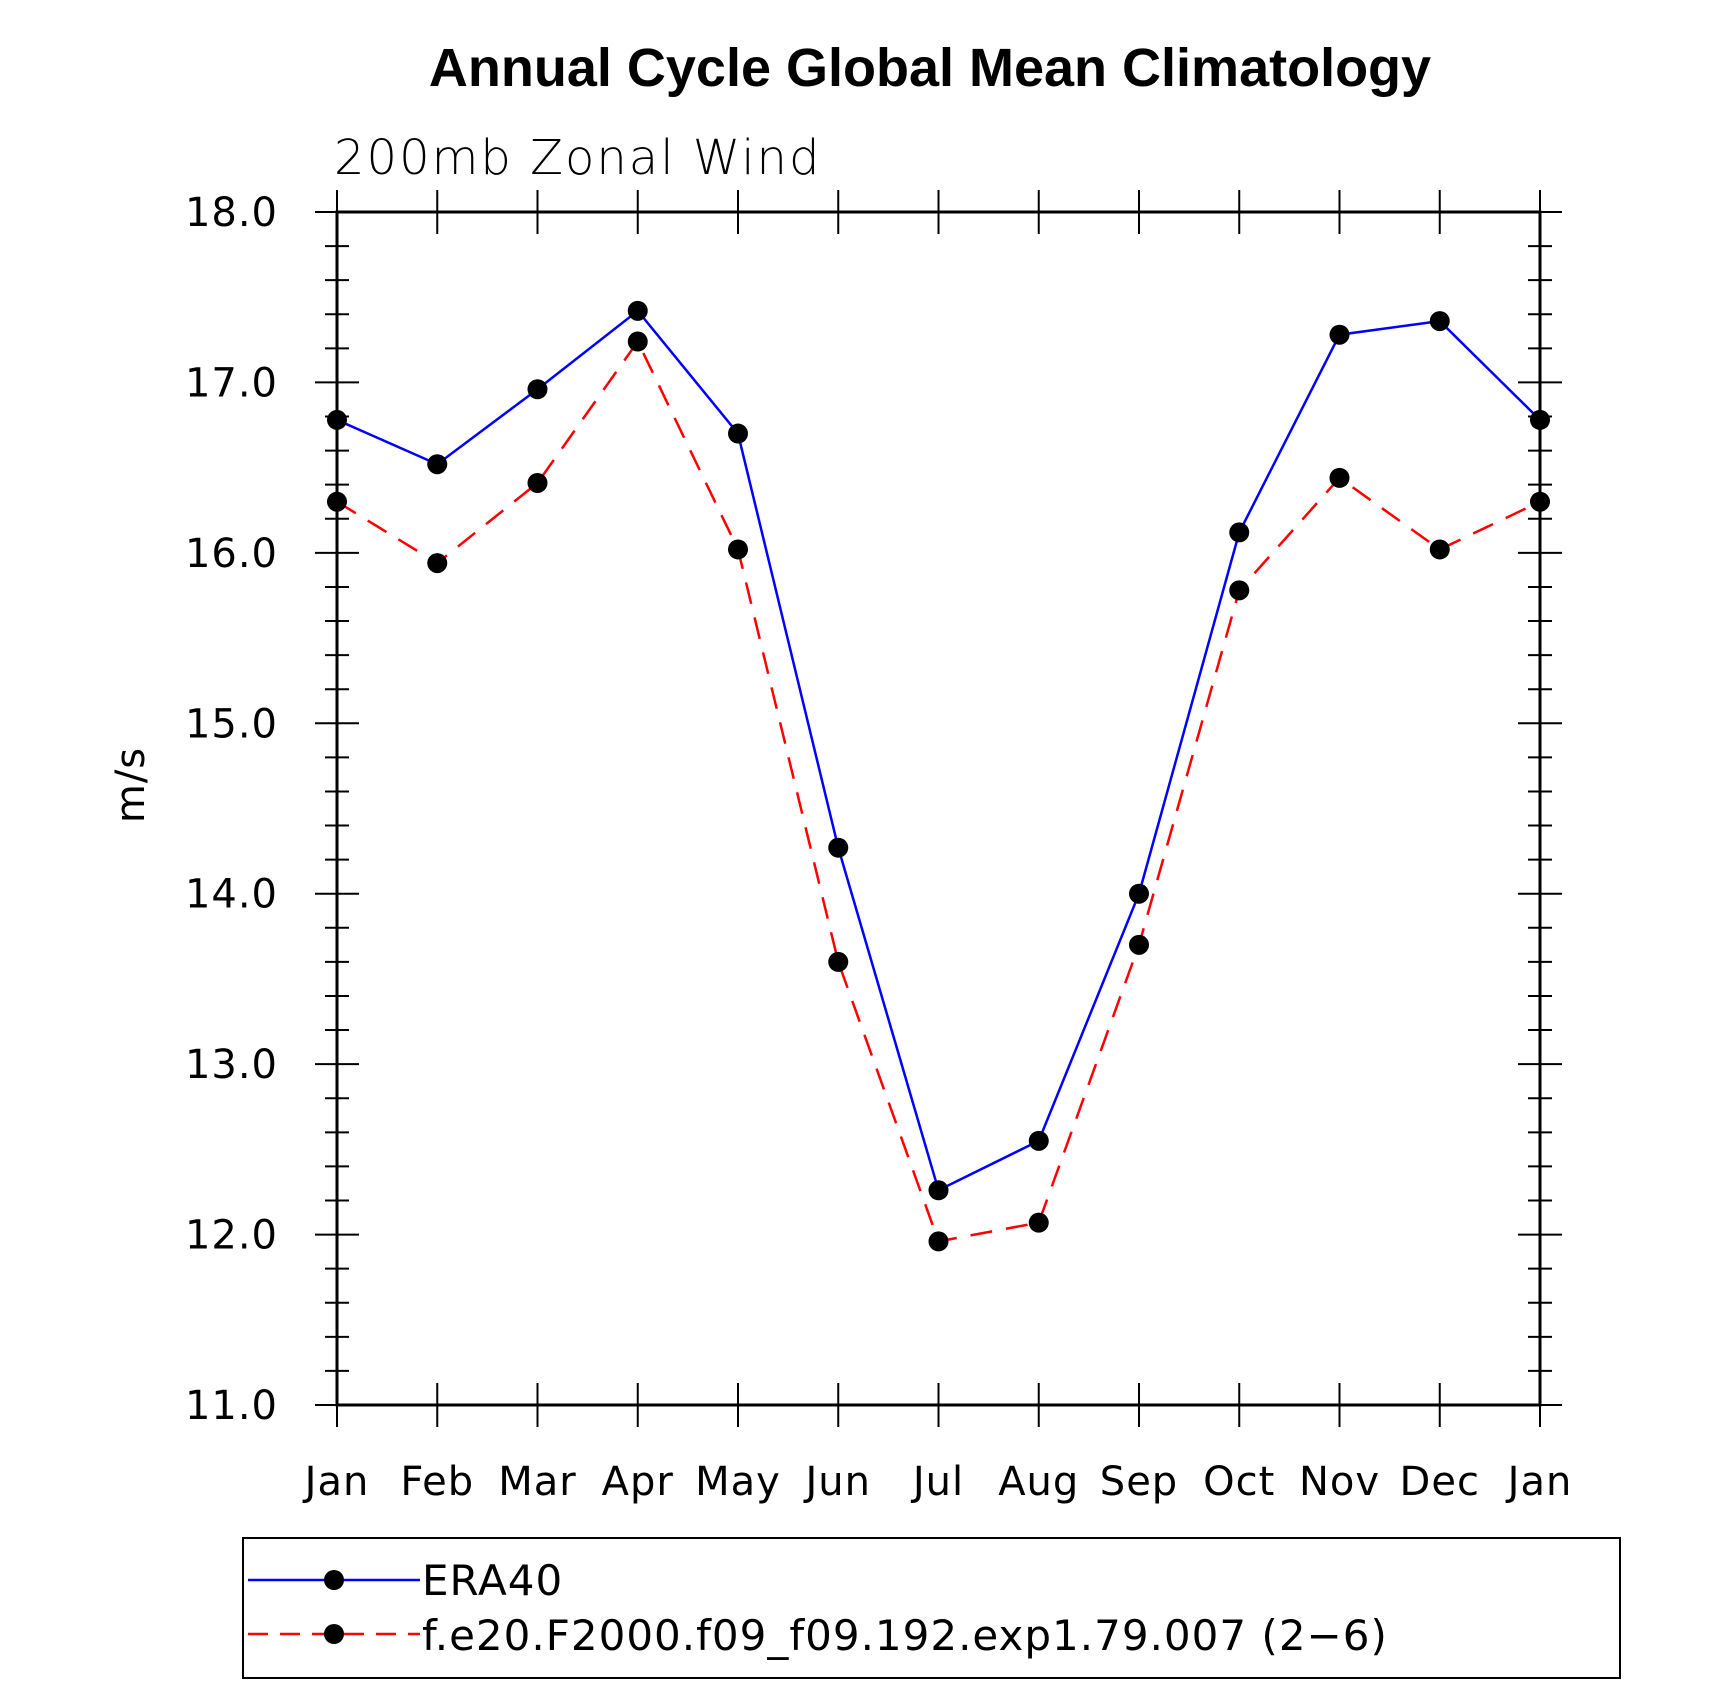 The width and height of the screenshot is (1710, 1686). I want to click on legend-marker-model, so click(334, 1634).